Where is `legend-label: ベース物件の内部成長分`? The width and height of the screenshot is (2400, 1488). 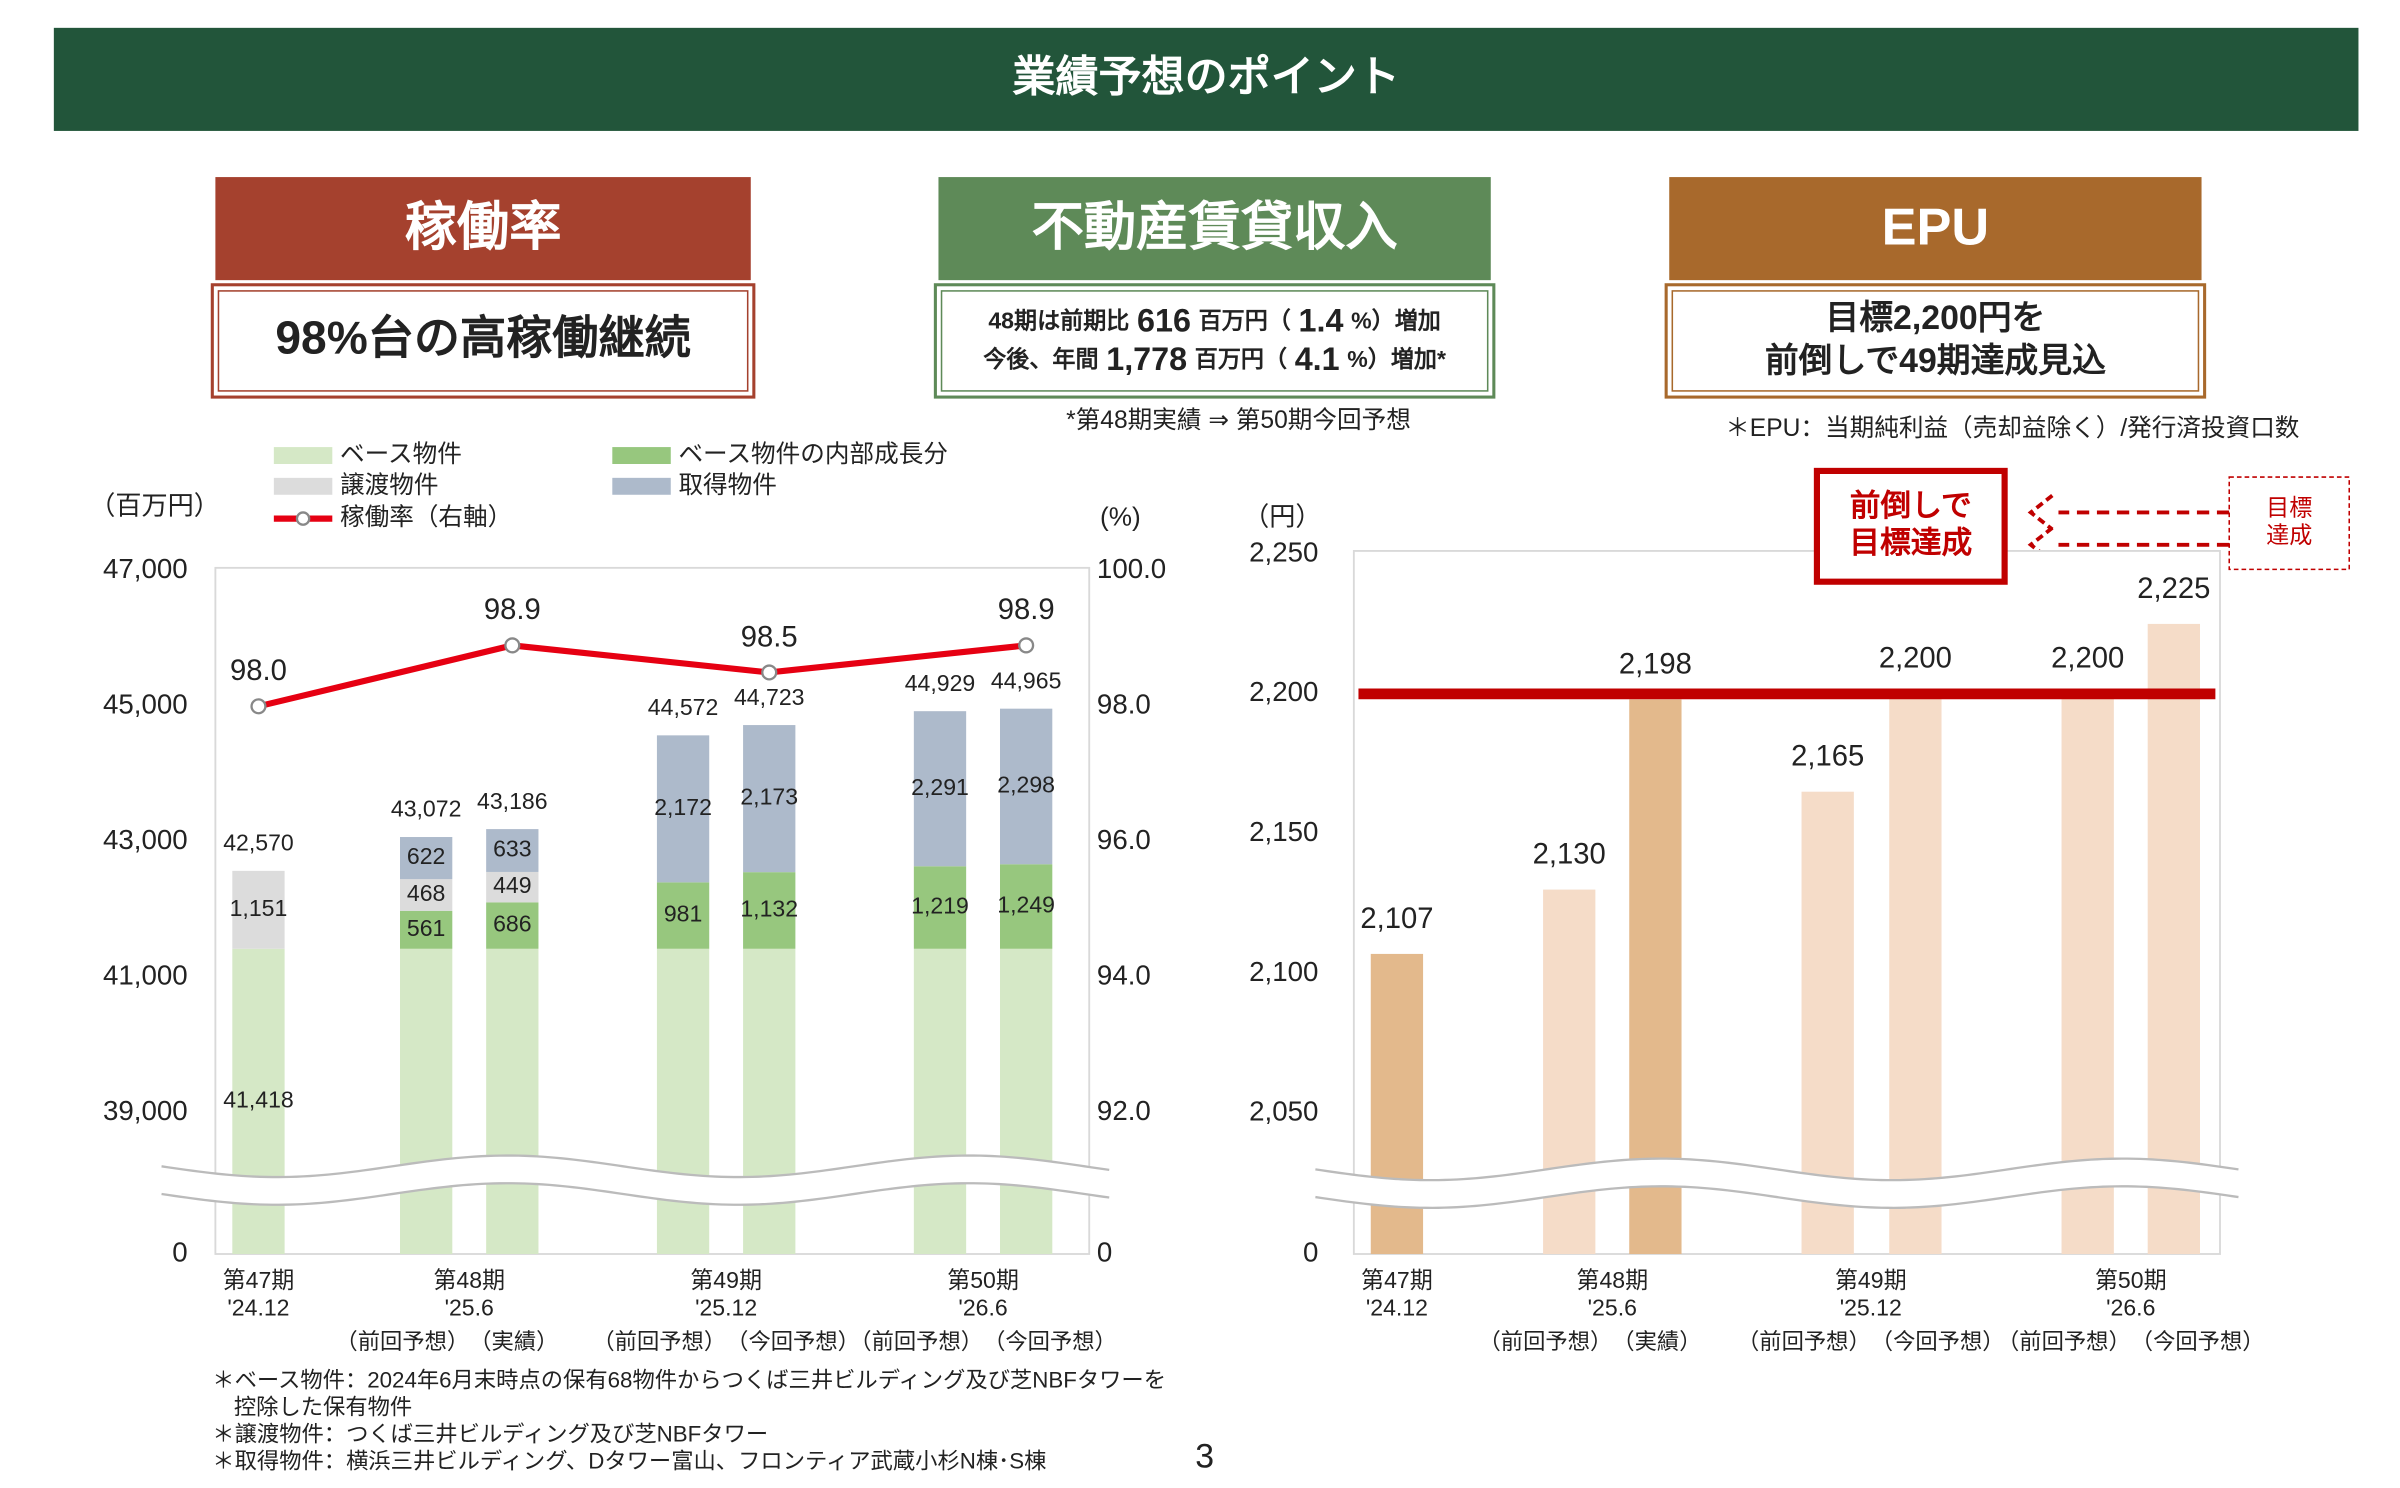
legend-label: ベース物件の内部成長分 is located at coordinates (812, 454).